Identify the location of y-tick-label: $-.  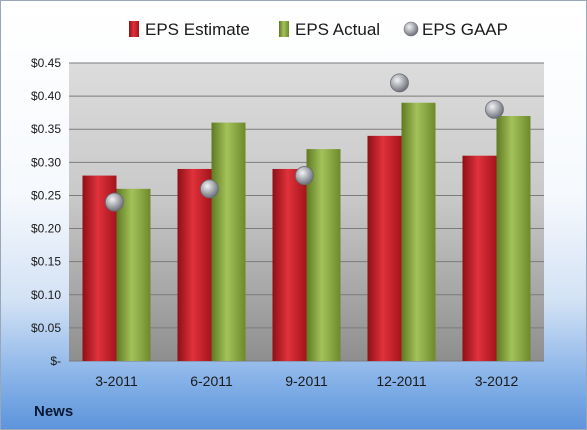
(55, 361).